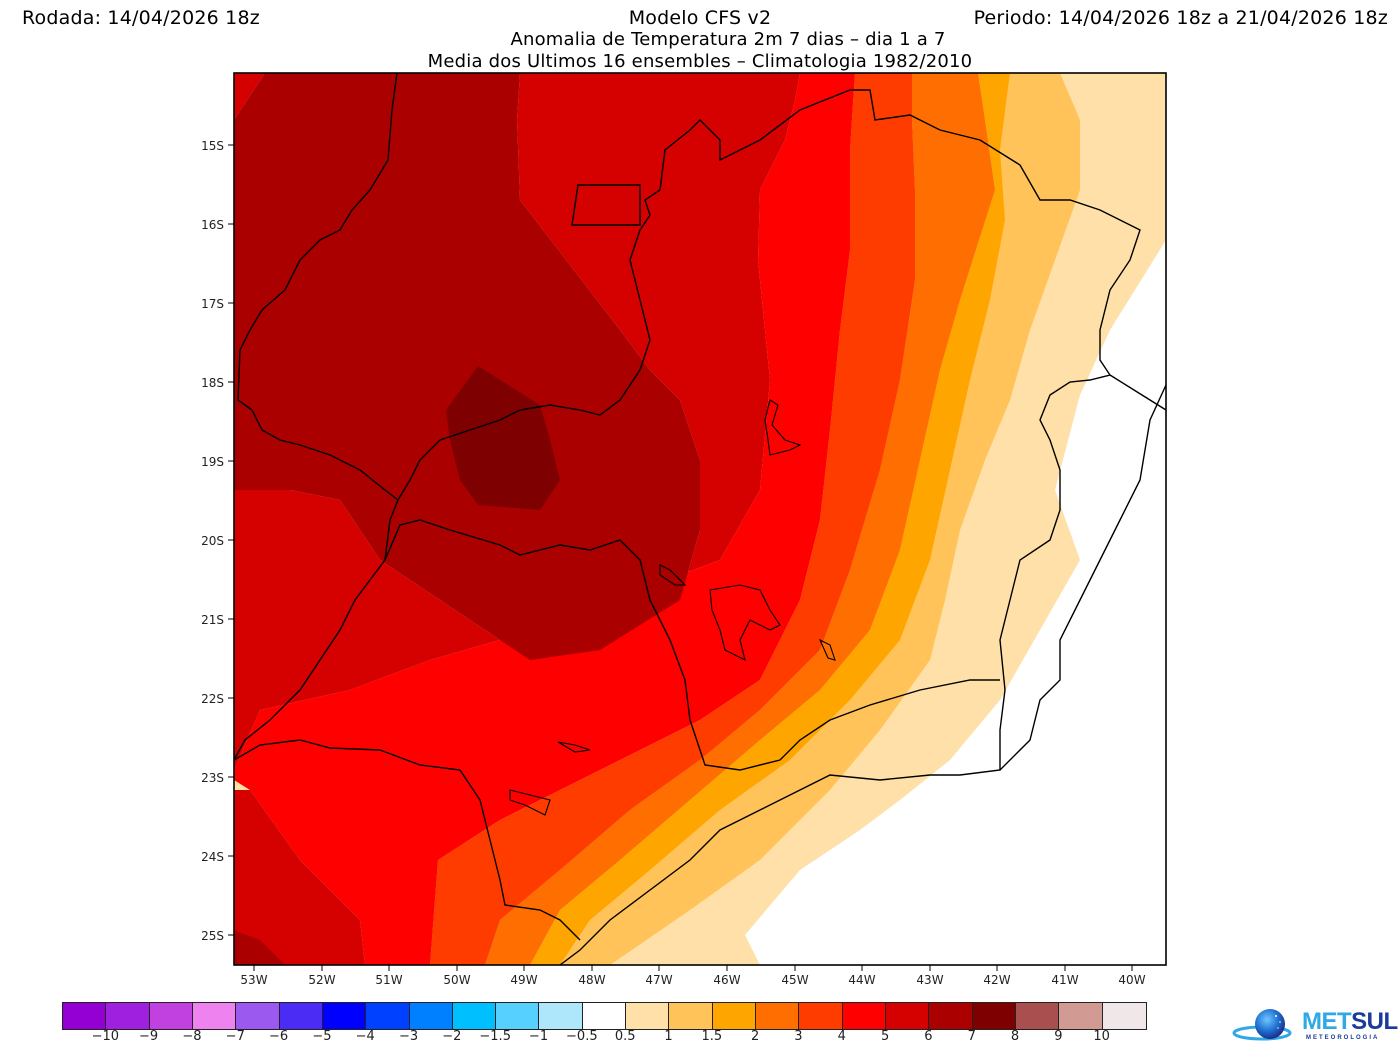 The width and height of the screenshot is (1400, 1052). What do you see at coordinates (794, 980) in the screenshot?
I see `lon-label: 45W` at bounding box center [794, 980].